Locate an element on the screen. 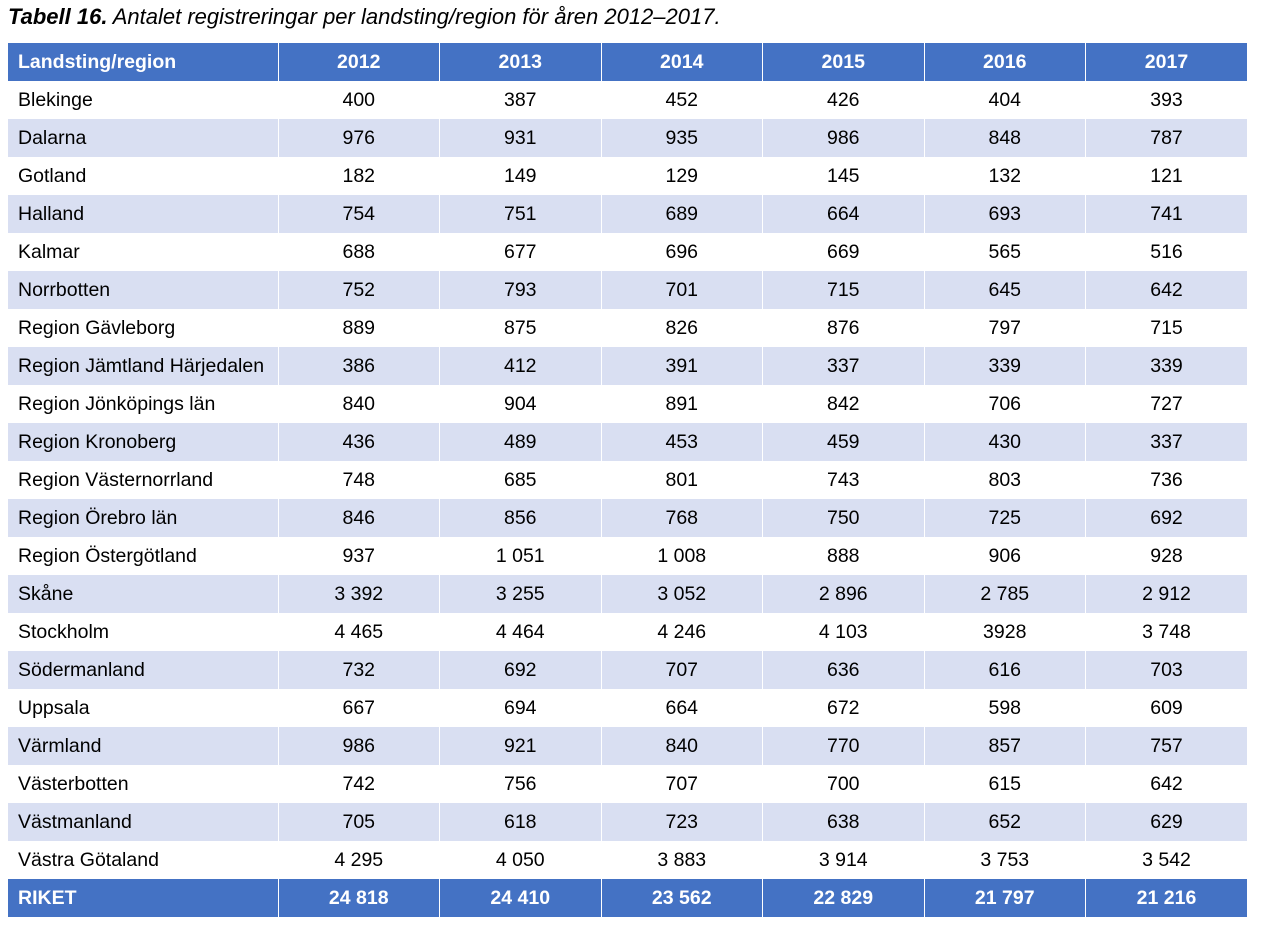 The image size is (1264, 934). value-cell: 1 008 is located at coordinates (682, 556).